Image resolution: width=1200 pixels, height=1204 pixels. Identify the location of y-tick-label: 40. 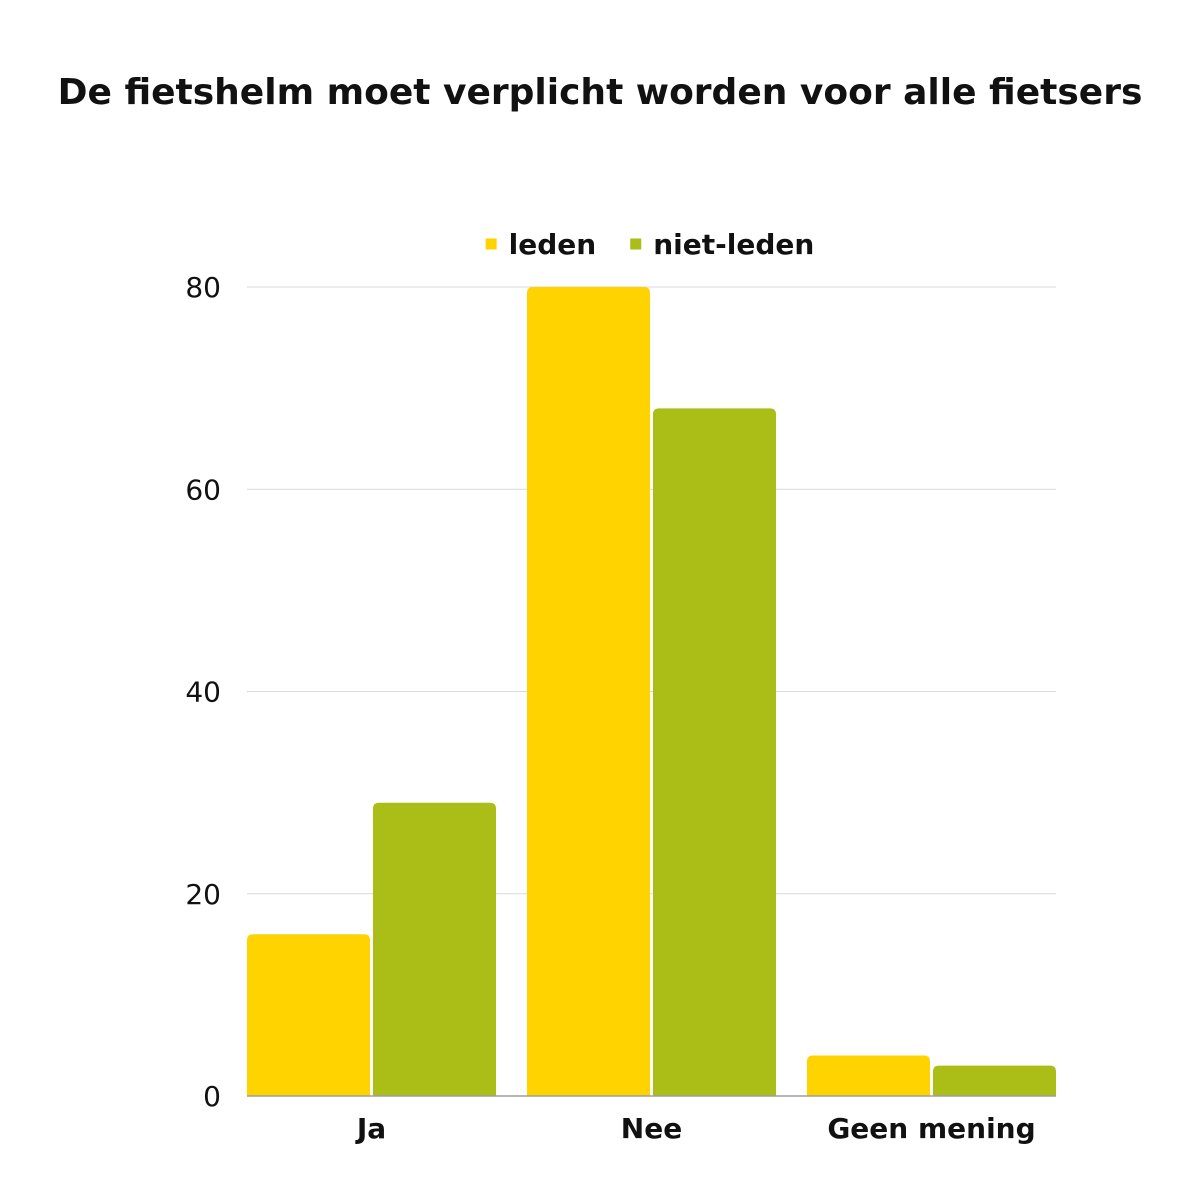
(203, 692).